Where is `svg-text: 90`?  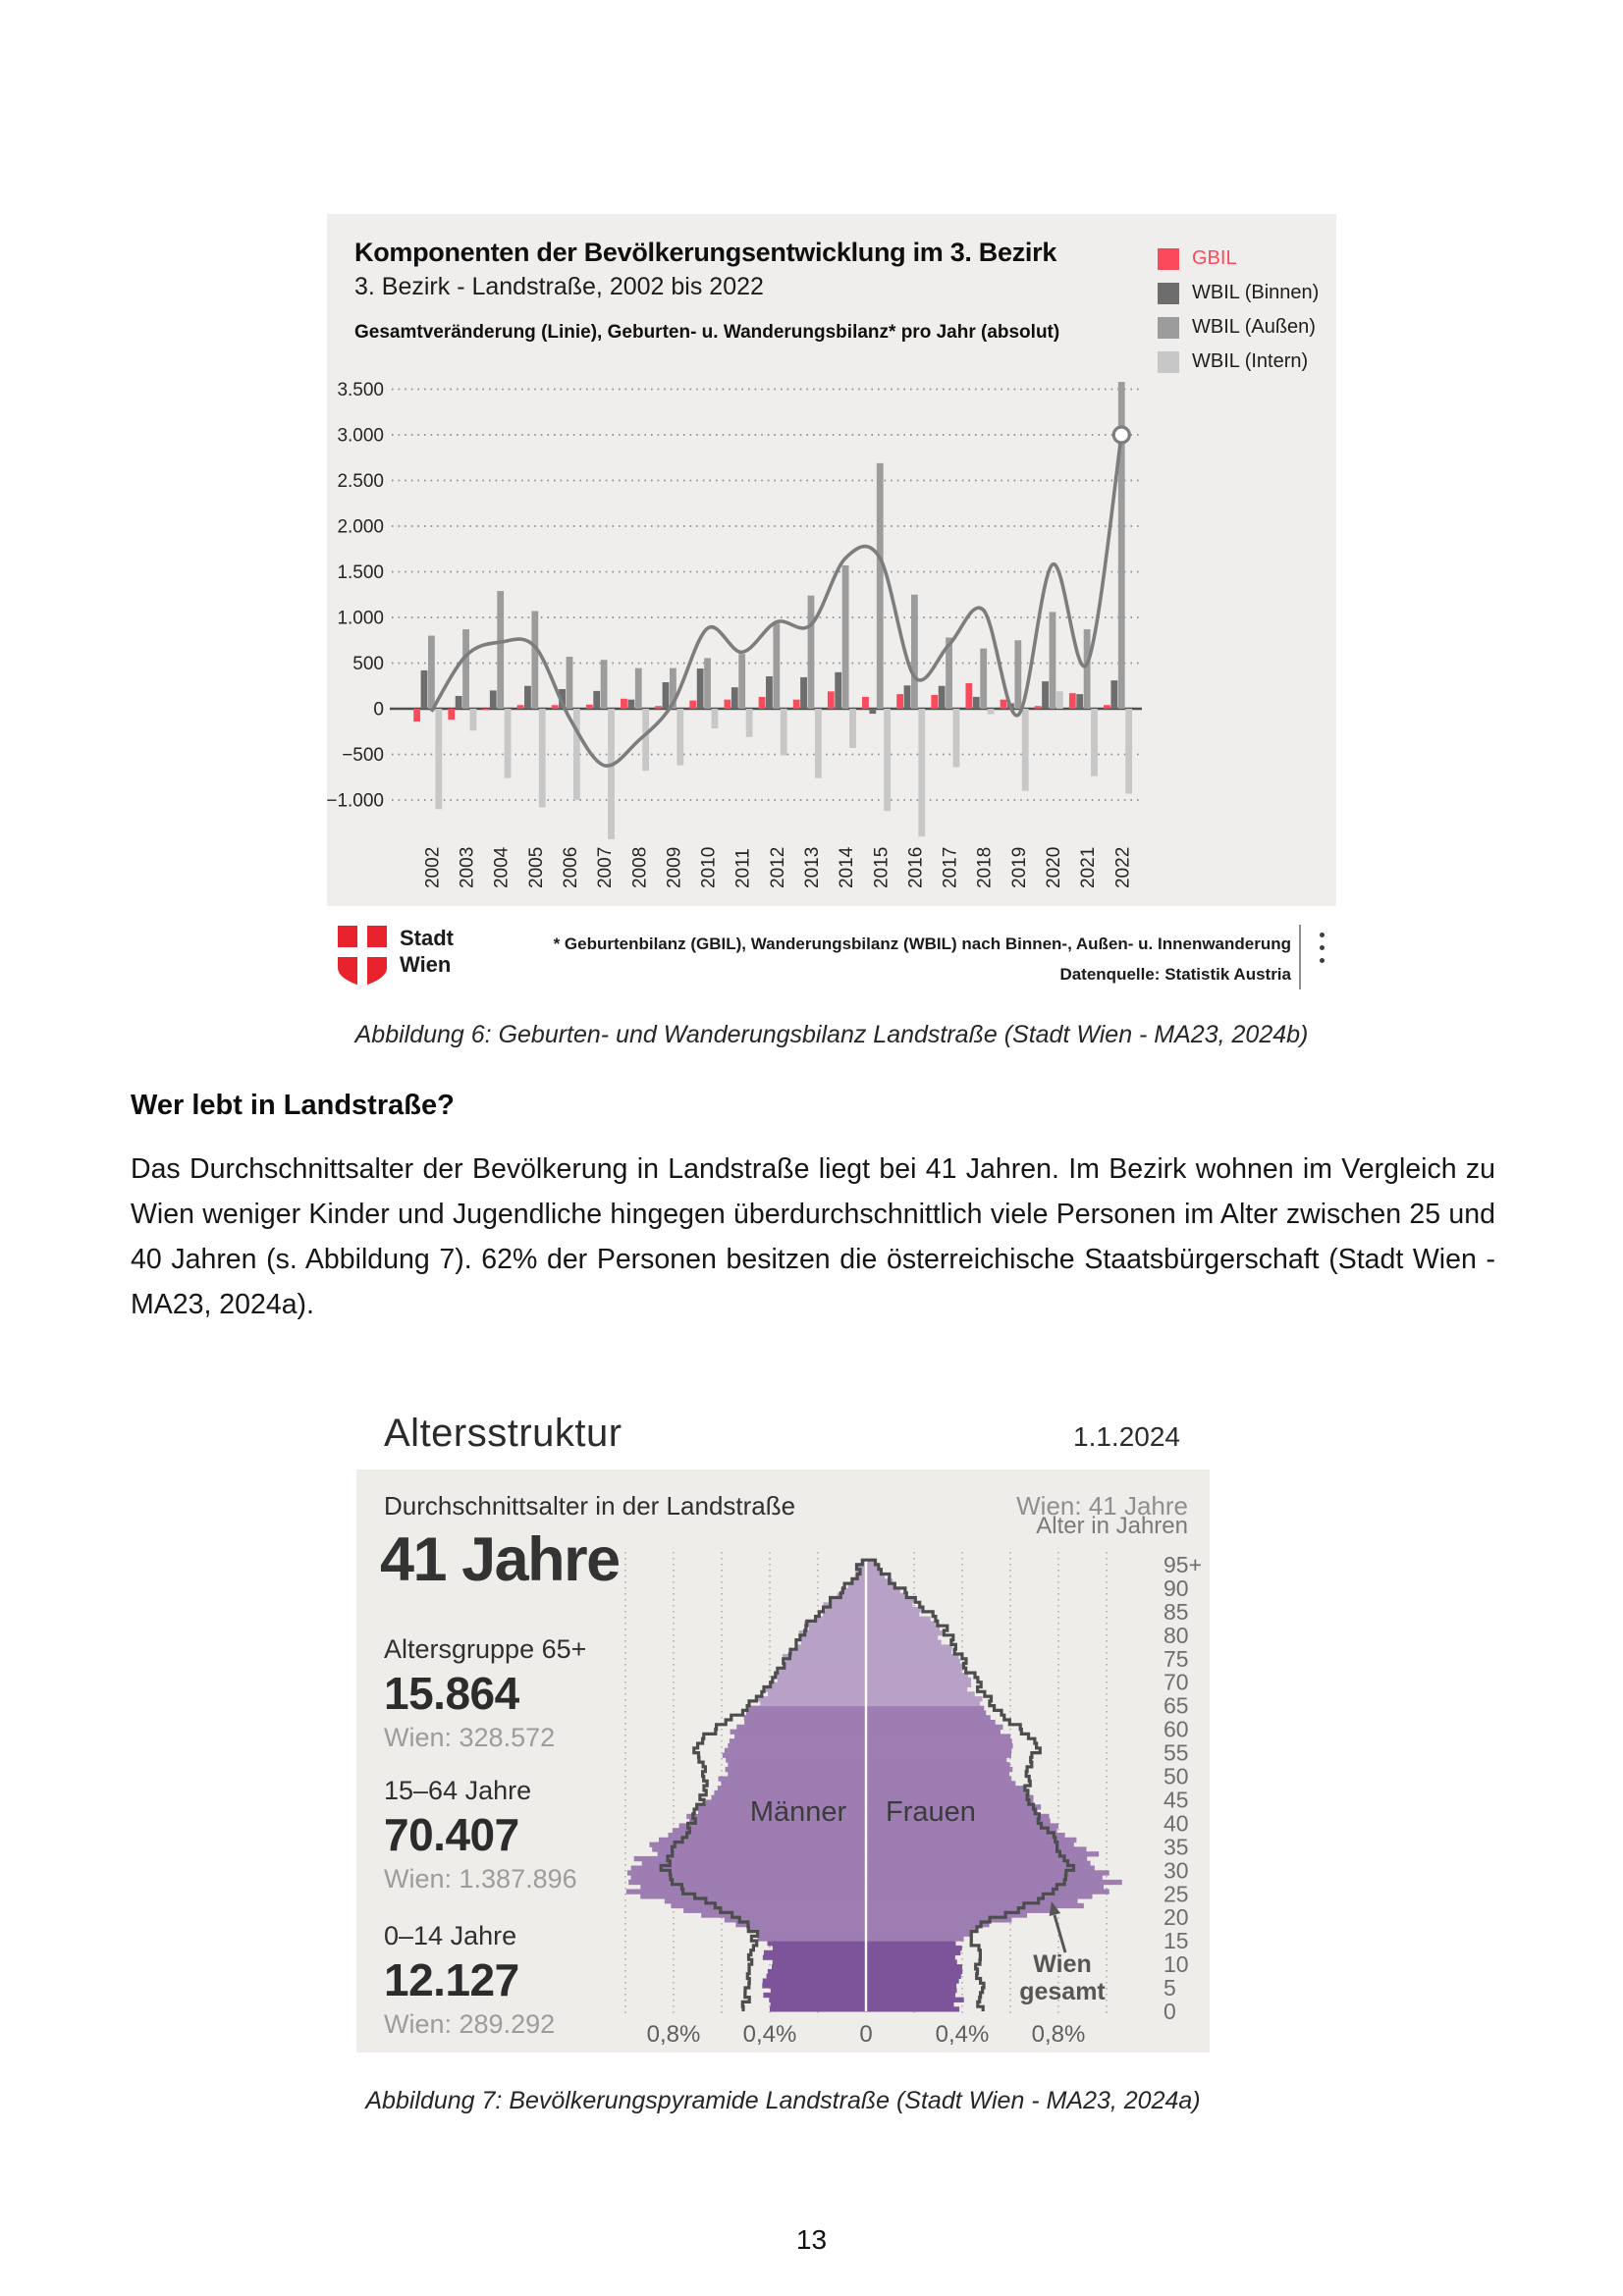
svg-text: 90 is located at coordinates (1176, 1588).